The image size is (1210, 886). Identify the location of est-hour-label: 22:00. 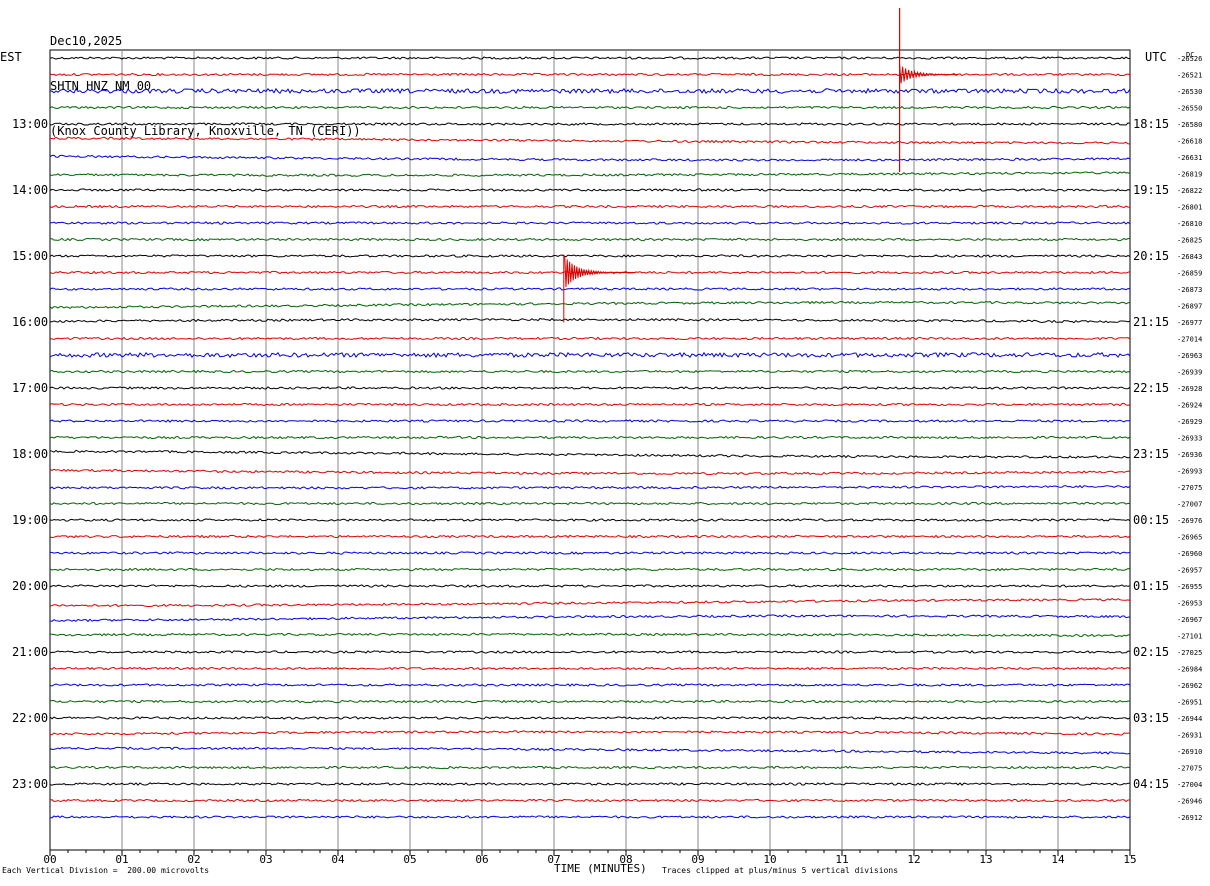
(30, 718).